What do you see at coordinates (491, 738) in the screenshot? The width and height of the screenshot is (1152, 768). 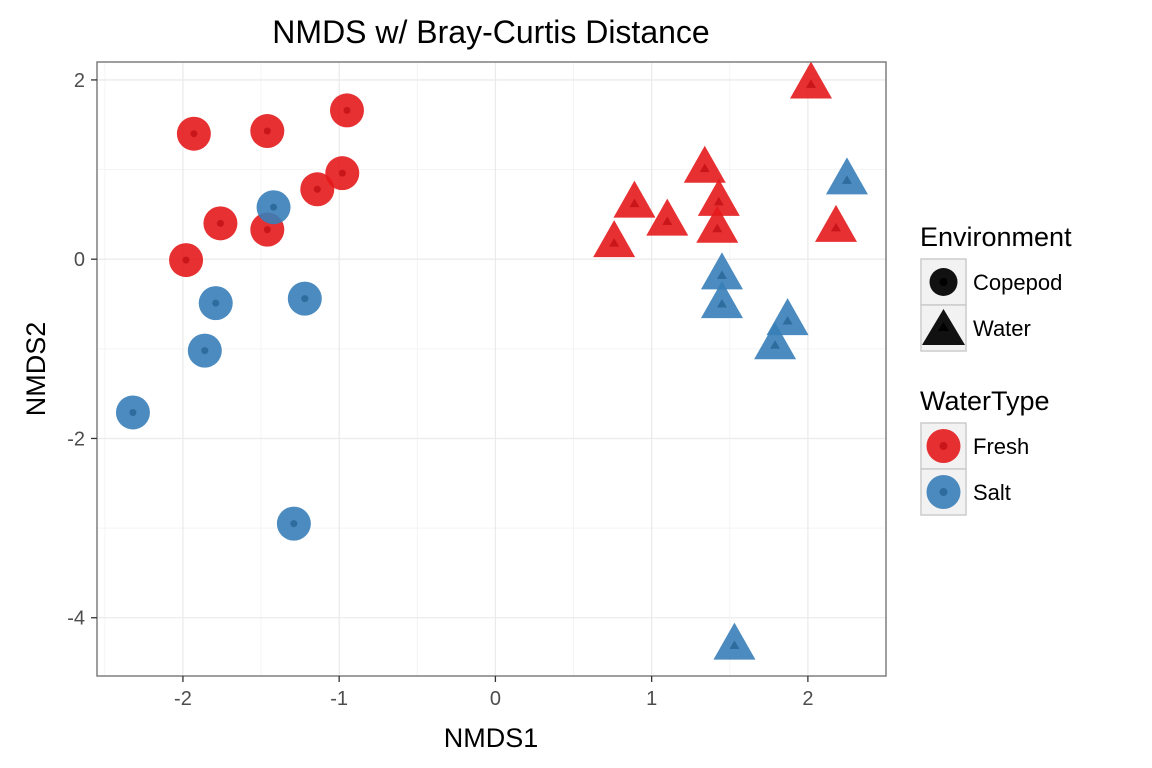 I see `x-axis-title: NMDS1` at bounding box center [491, 738].